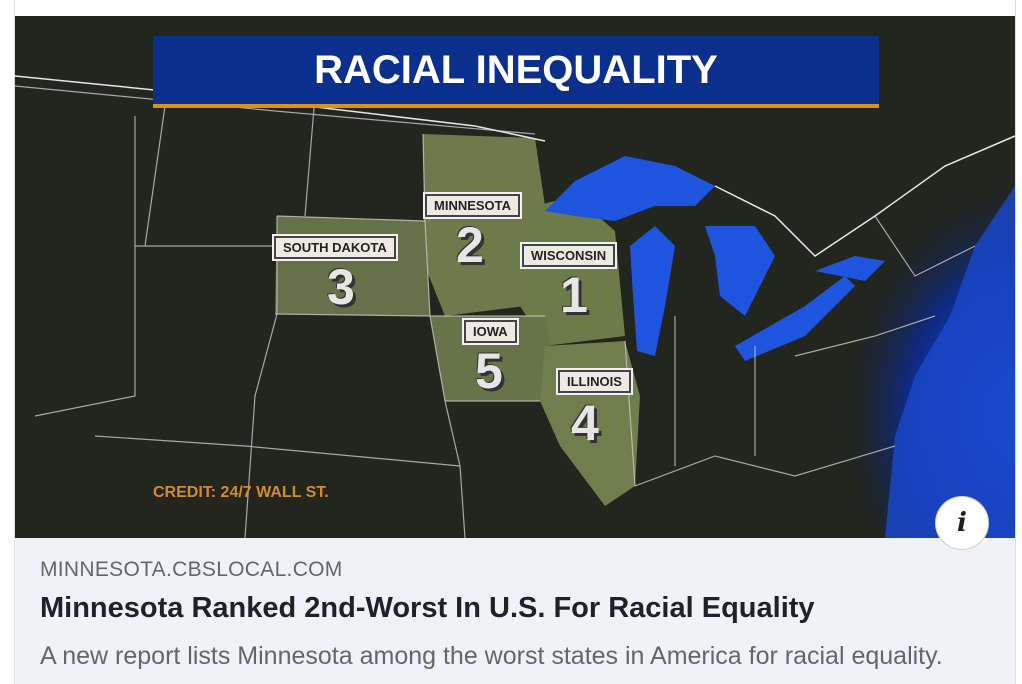 This screenshot has height=684, width=1022. I want to click on minnesota-shape, so click(484, 225).